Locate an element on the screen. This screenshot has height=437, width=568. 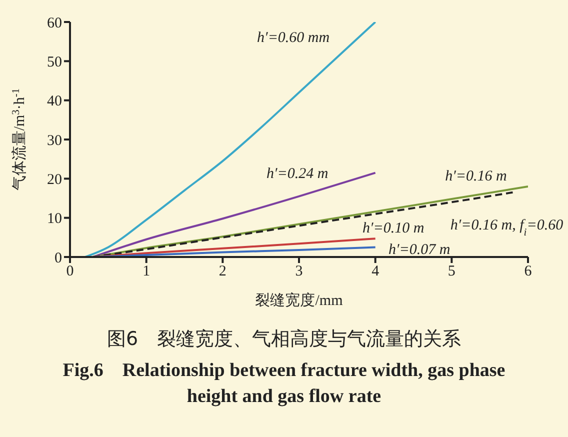
x-tick-label: 6 is located at coordinates (528, 272).